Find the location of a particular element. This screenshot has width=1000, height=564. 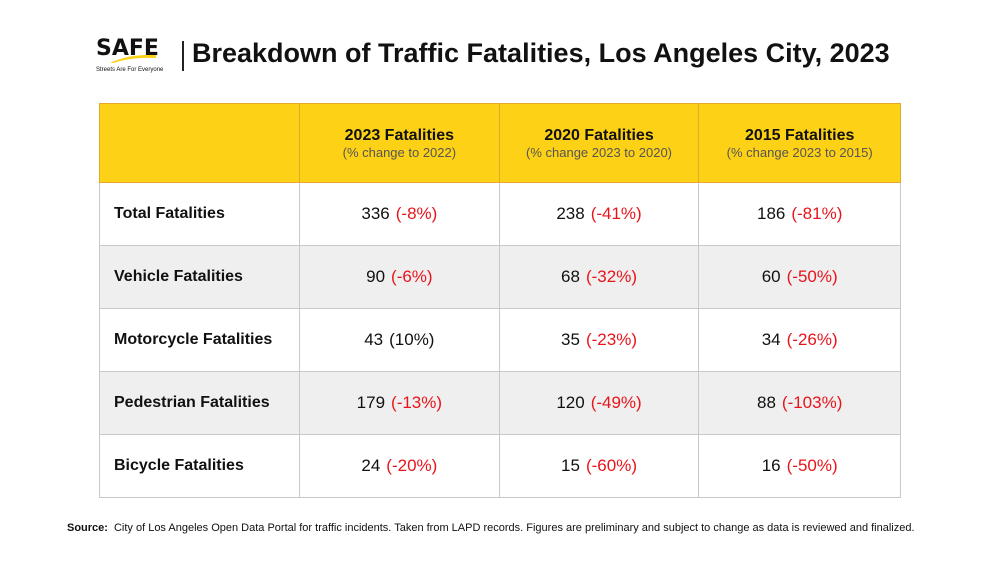

data-cell: 238 (-41%) is located at coordinates (599, 214).